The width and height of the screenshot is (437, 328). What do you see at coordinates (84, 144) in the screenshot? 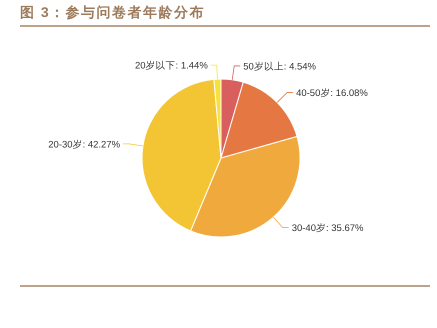
I see `slice-label: 20-30岁: 42.27%` at bounding box center [84, 144].